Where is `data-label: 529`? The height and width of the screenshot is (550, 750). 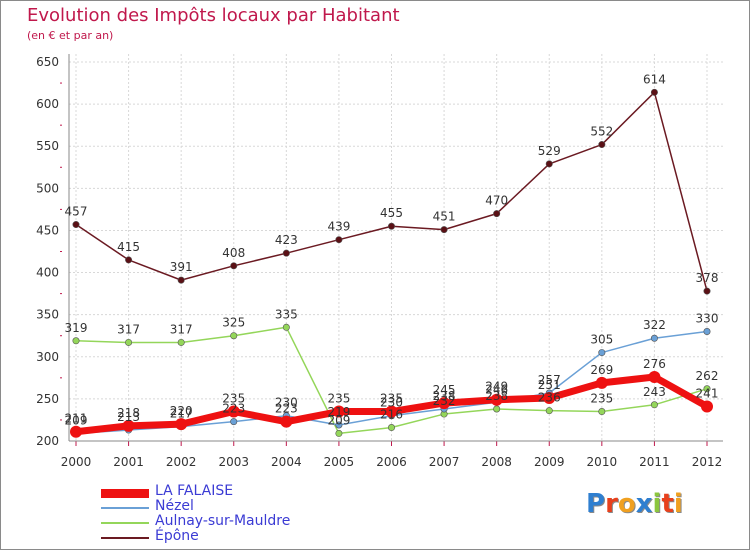 data-label: 529 is located at coordinates (549, 151).